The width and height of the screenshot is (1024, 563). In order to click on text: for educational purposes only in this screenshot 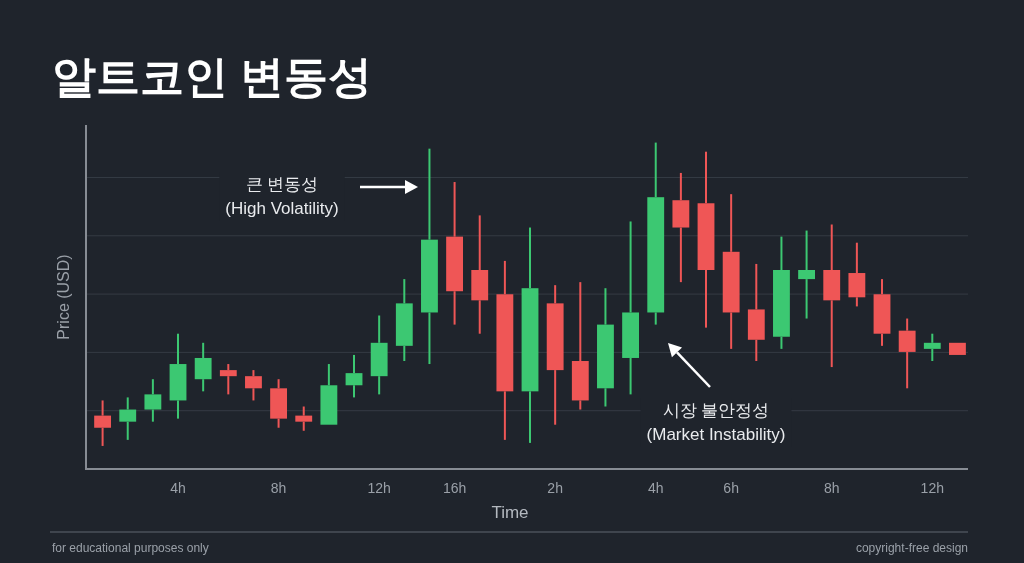, I will do `click(130, 548)`.